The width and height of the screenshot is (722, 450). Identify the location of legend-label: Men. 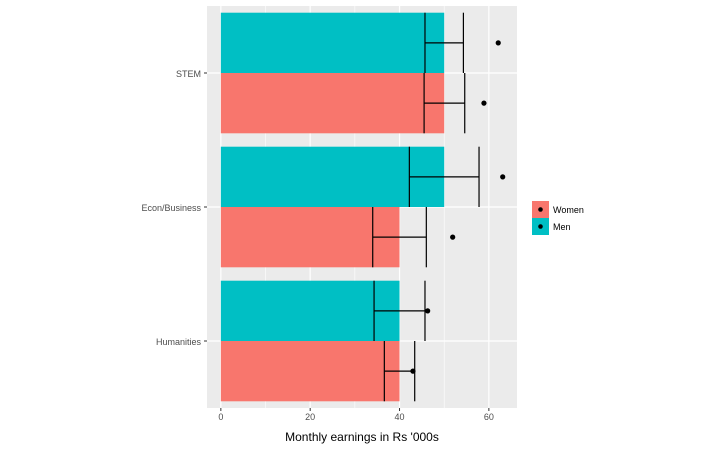
(562, 227).